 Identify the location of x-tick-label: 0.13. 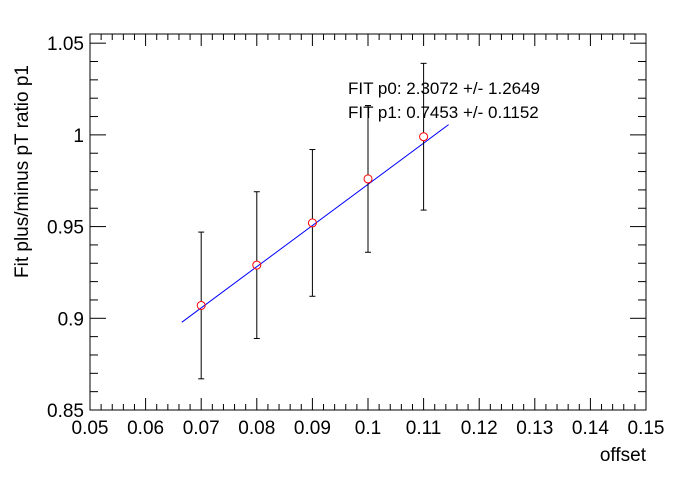
(534, 428).